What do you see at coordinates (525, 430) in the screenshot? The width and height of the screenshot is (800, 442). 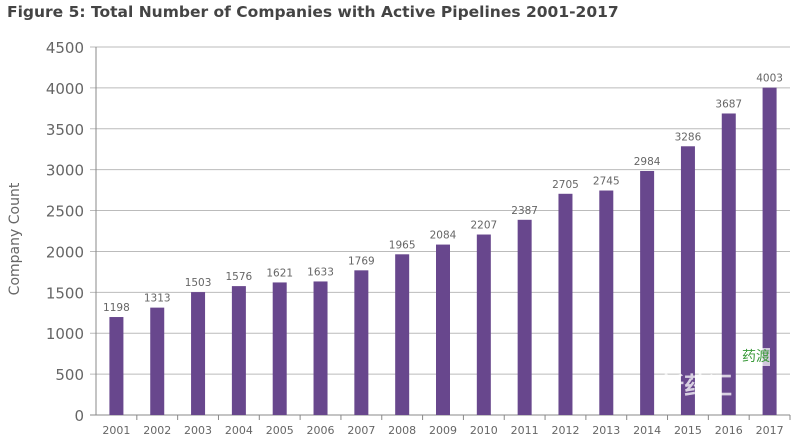 I see `x-tick-label: 2011` at bounding box center [525, 430].